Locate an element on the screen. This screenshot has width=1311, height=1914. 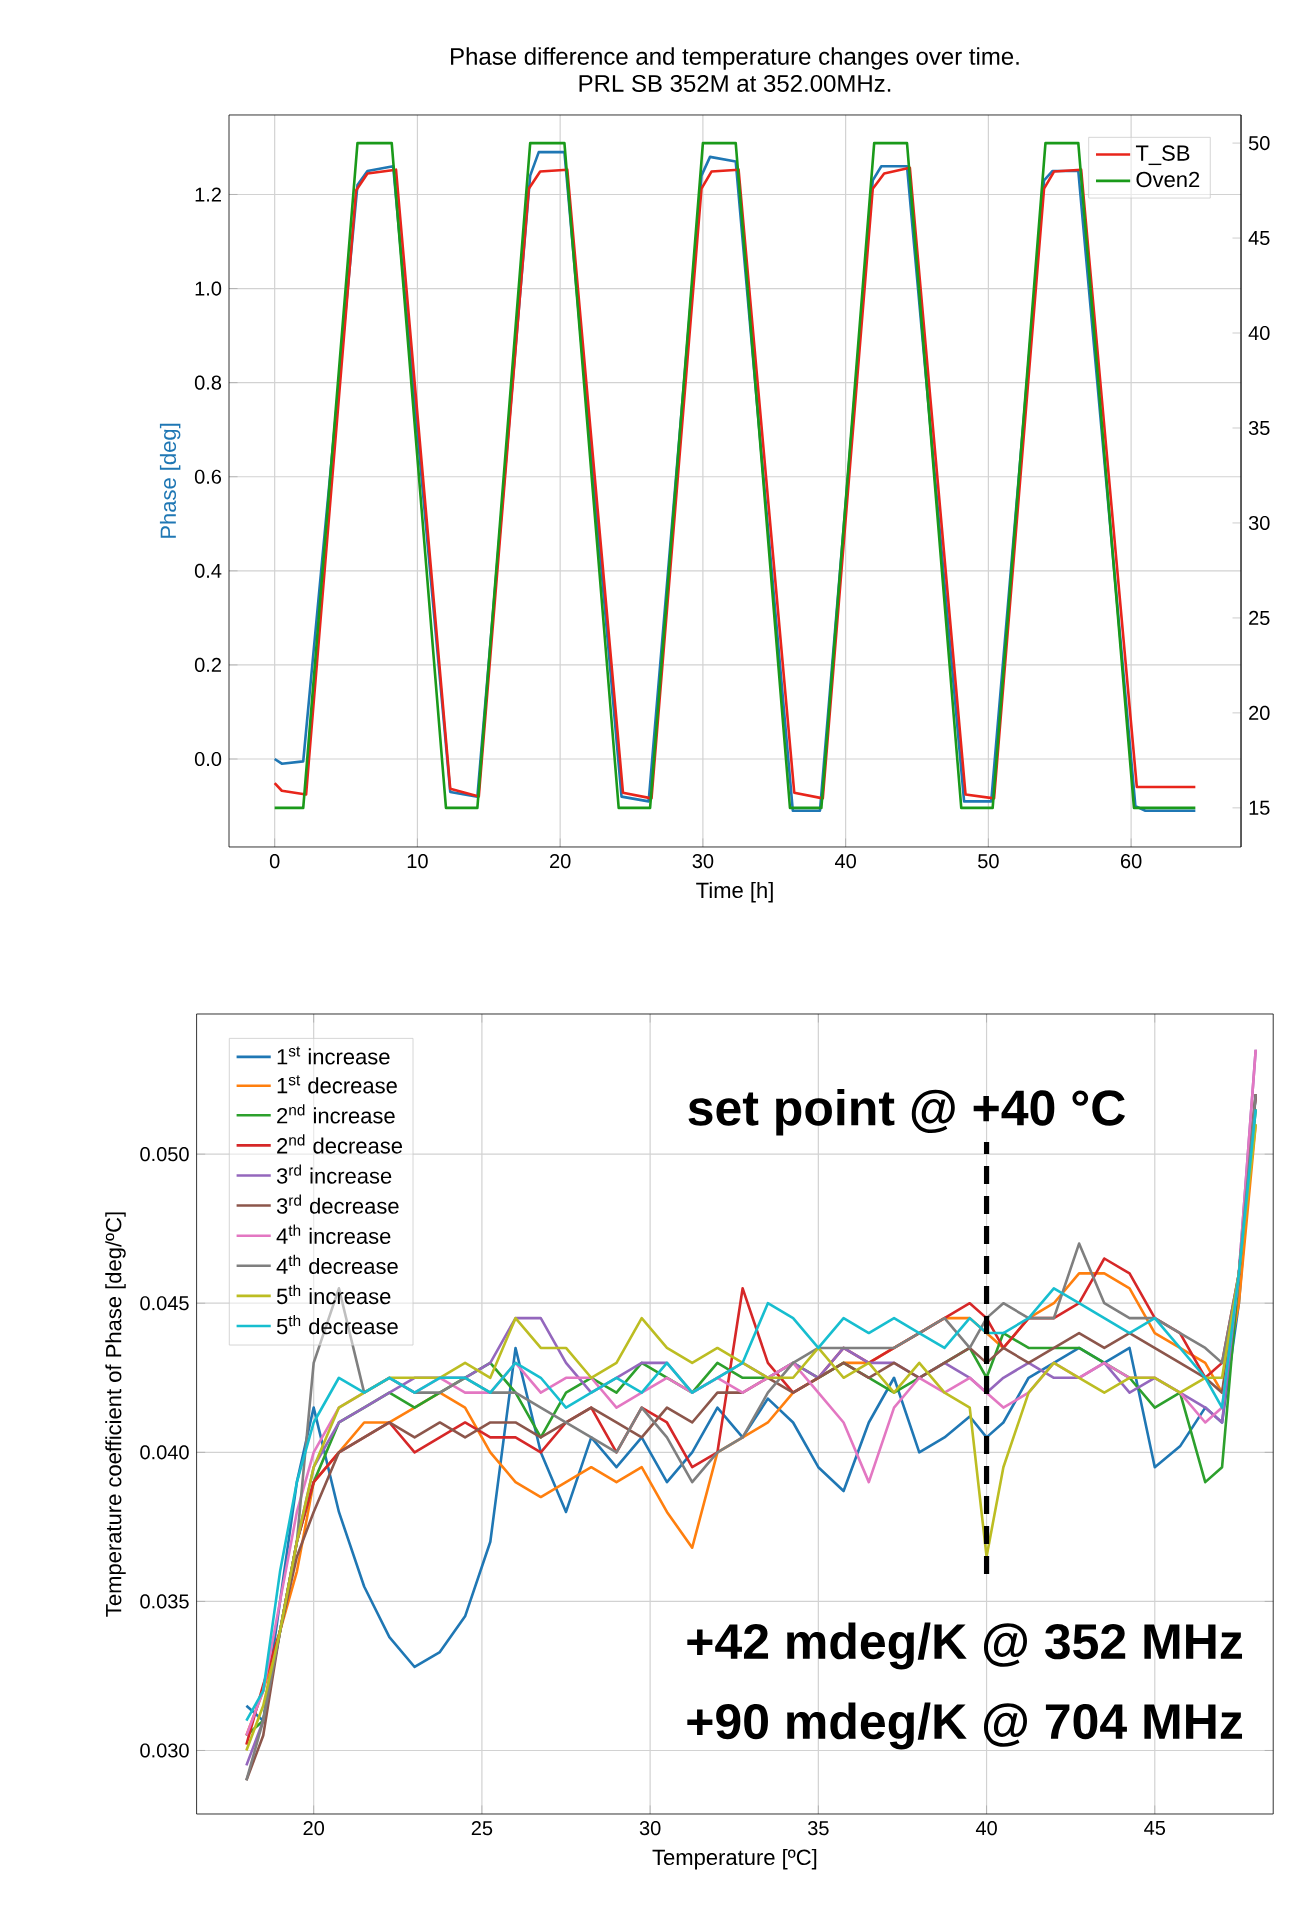
chart-title: Phase difference and temperature changes over time. is located at coordinates (735, 58).